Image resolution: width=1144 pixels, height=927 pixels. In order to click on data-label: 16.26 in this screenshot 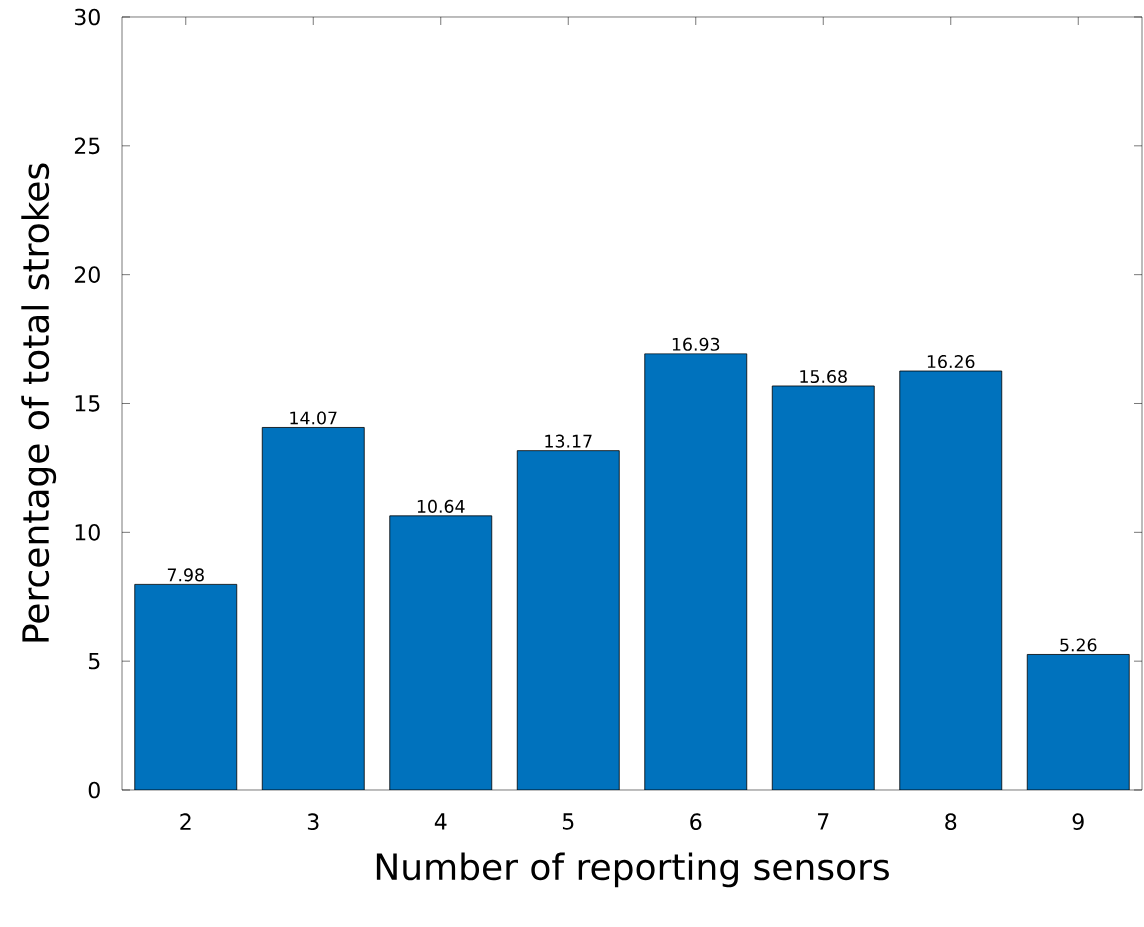, I will do `click(951, 361)`.